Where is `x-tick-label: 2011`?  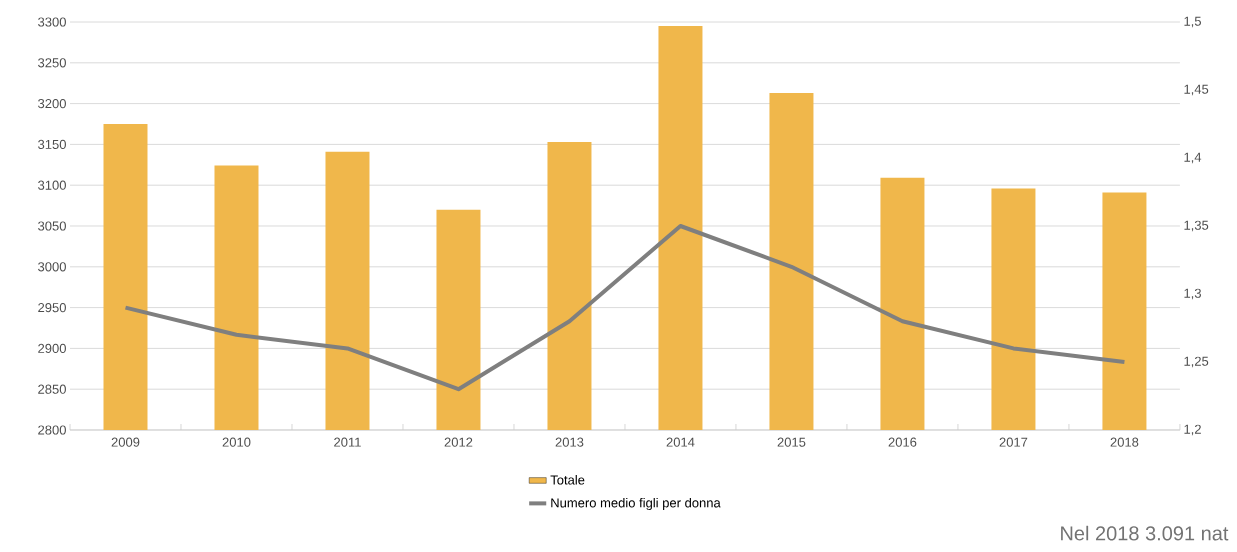
x-tick-label: 2011 is located at coordinates (347, 442).